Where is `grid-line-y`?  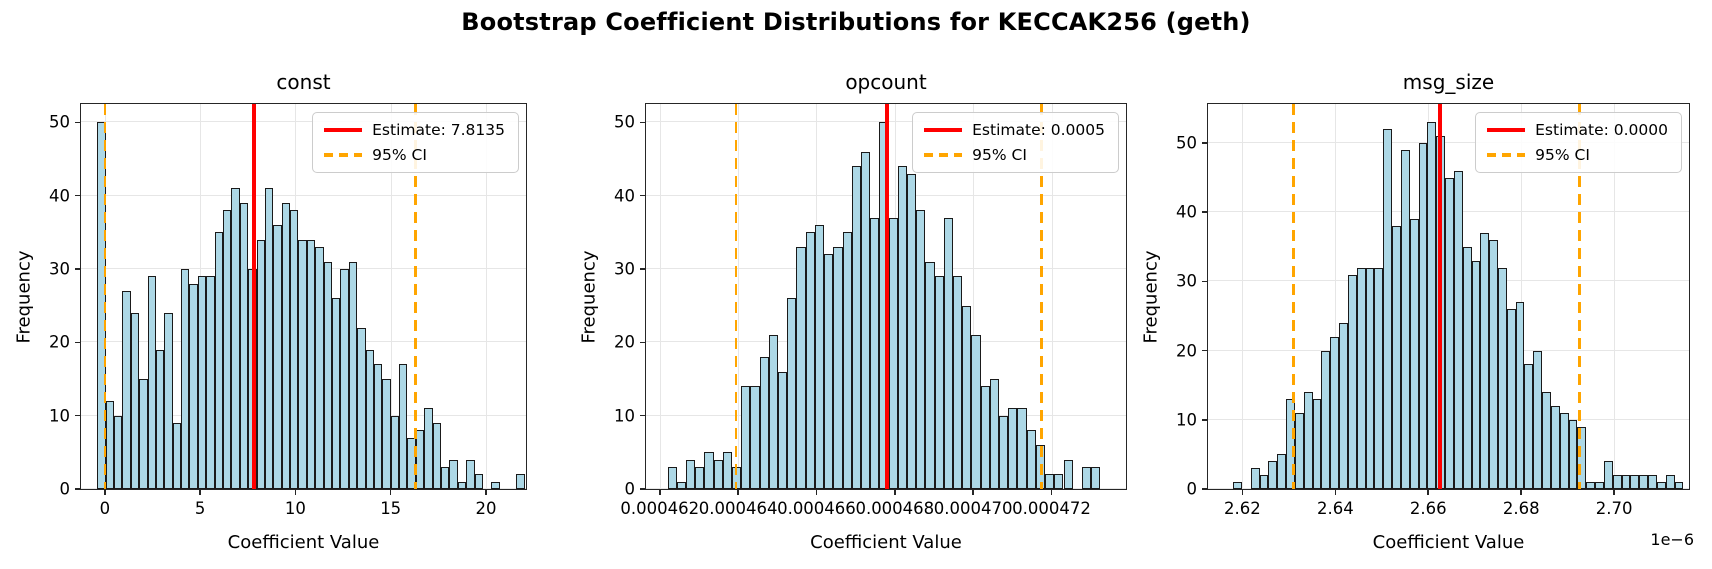 grid-line-y is located at coordinates (303, 122).